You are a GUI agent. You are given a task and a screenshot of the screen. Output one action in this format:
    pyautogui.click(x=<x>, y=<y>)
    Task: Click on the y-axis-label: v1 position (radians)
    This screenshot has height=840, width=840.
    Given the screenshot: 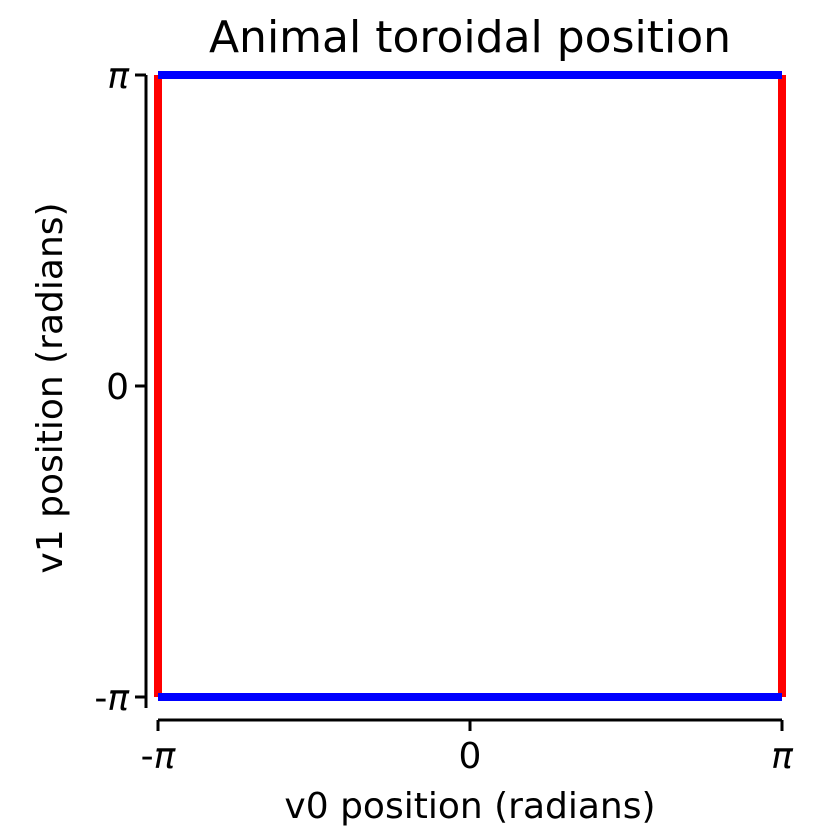 What is the action you would take?
    pyautogui.click(x=50, y=387)
    